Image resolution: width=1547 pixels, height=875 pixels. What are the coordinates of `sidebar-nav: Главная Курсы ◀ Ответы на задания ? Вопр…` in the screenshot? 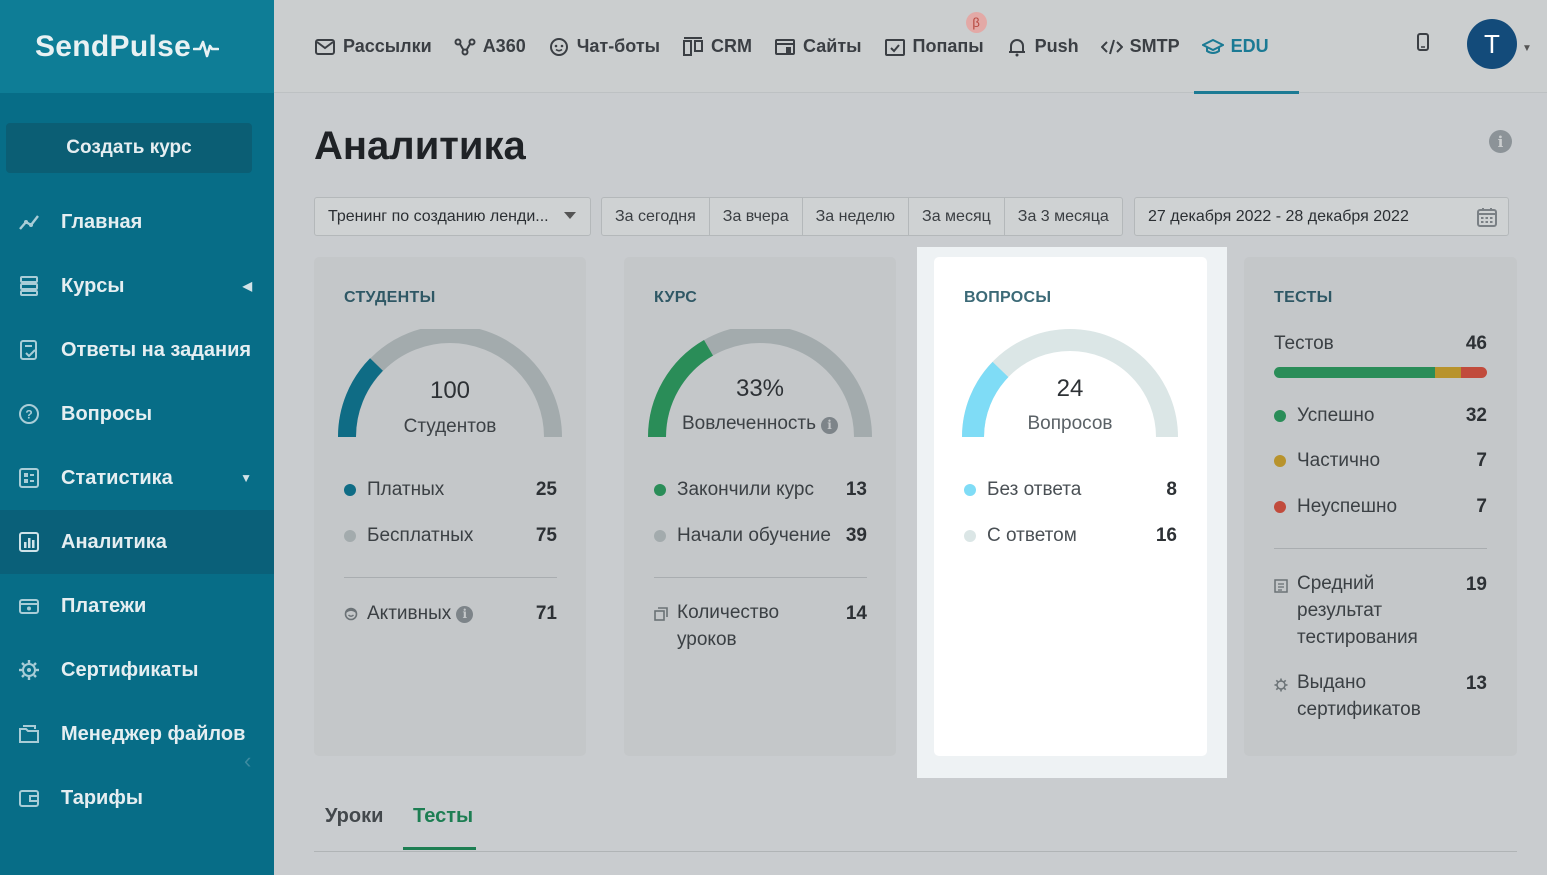 It's located at (137, 510).